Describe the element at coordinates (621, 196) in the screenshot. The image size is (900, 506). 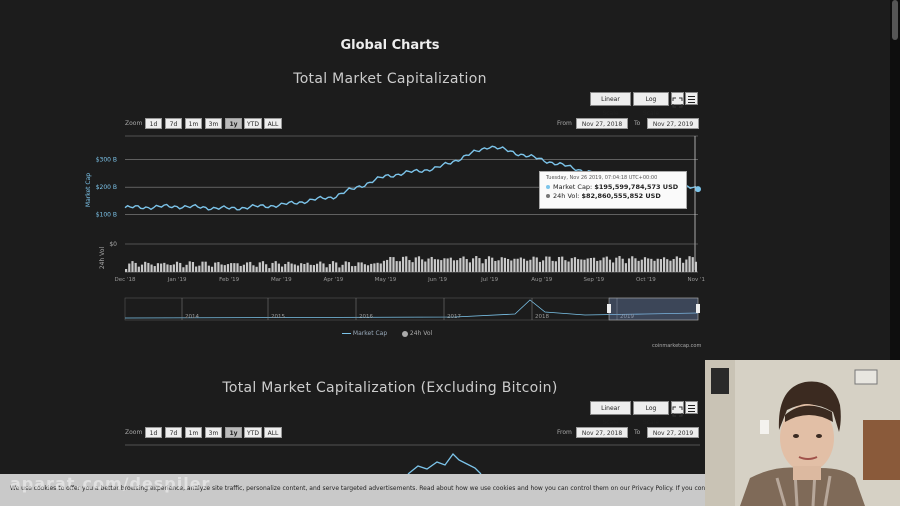
I see `tooltip-vol-value: $82,860,555,852 USD` at that location.